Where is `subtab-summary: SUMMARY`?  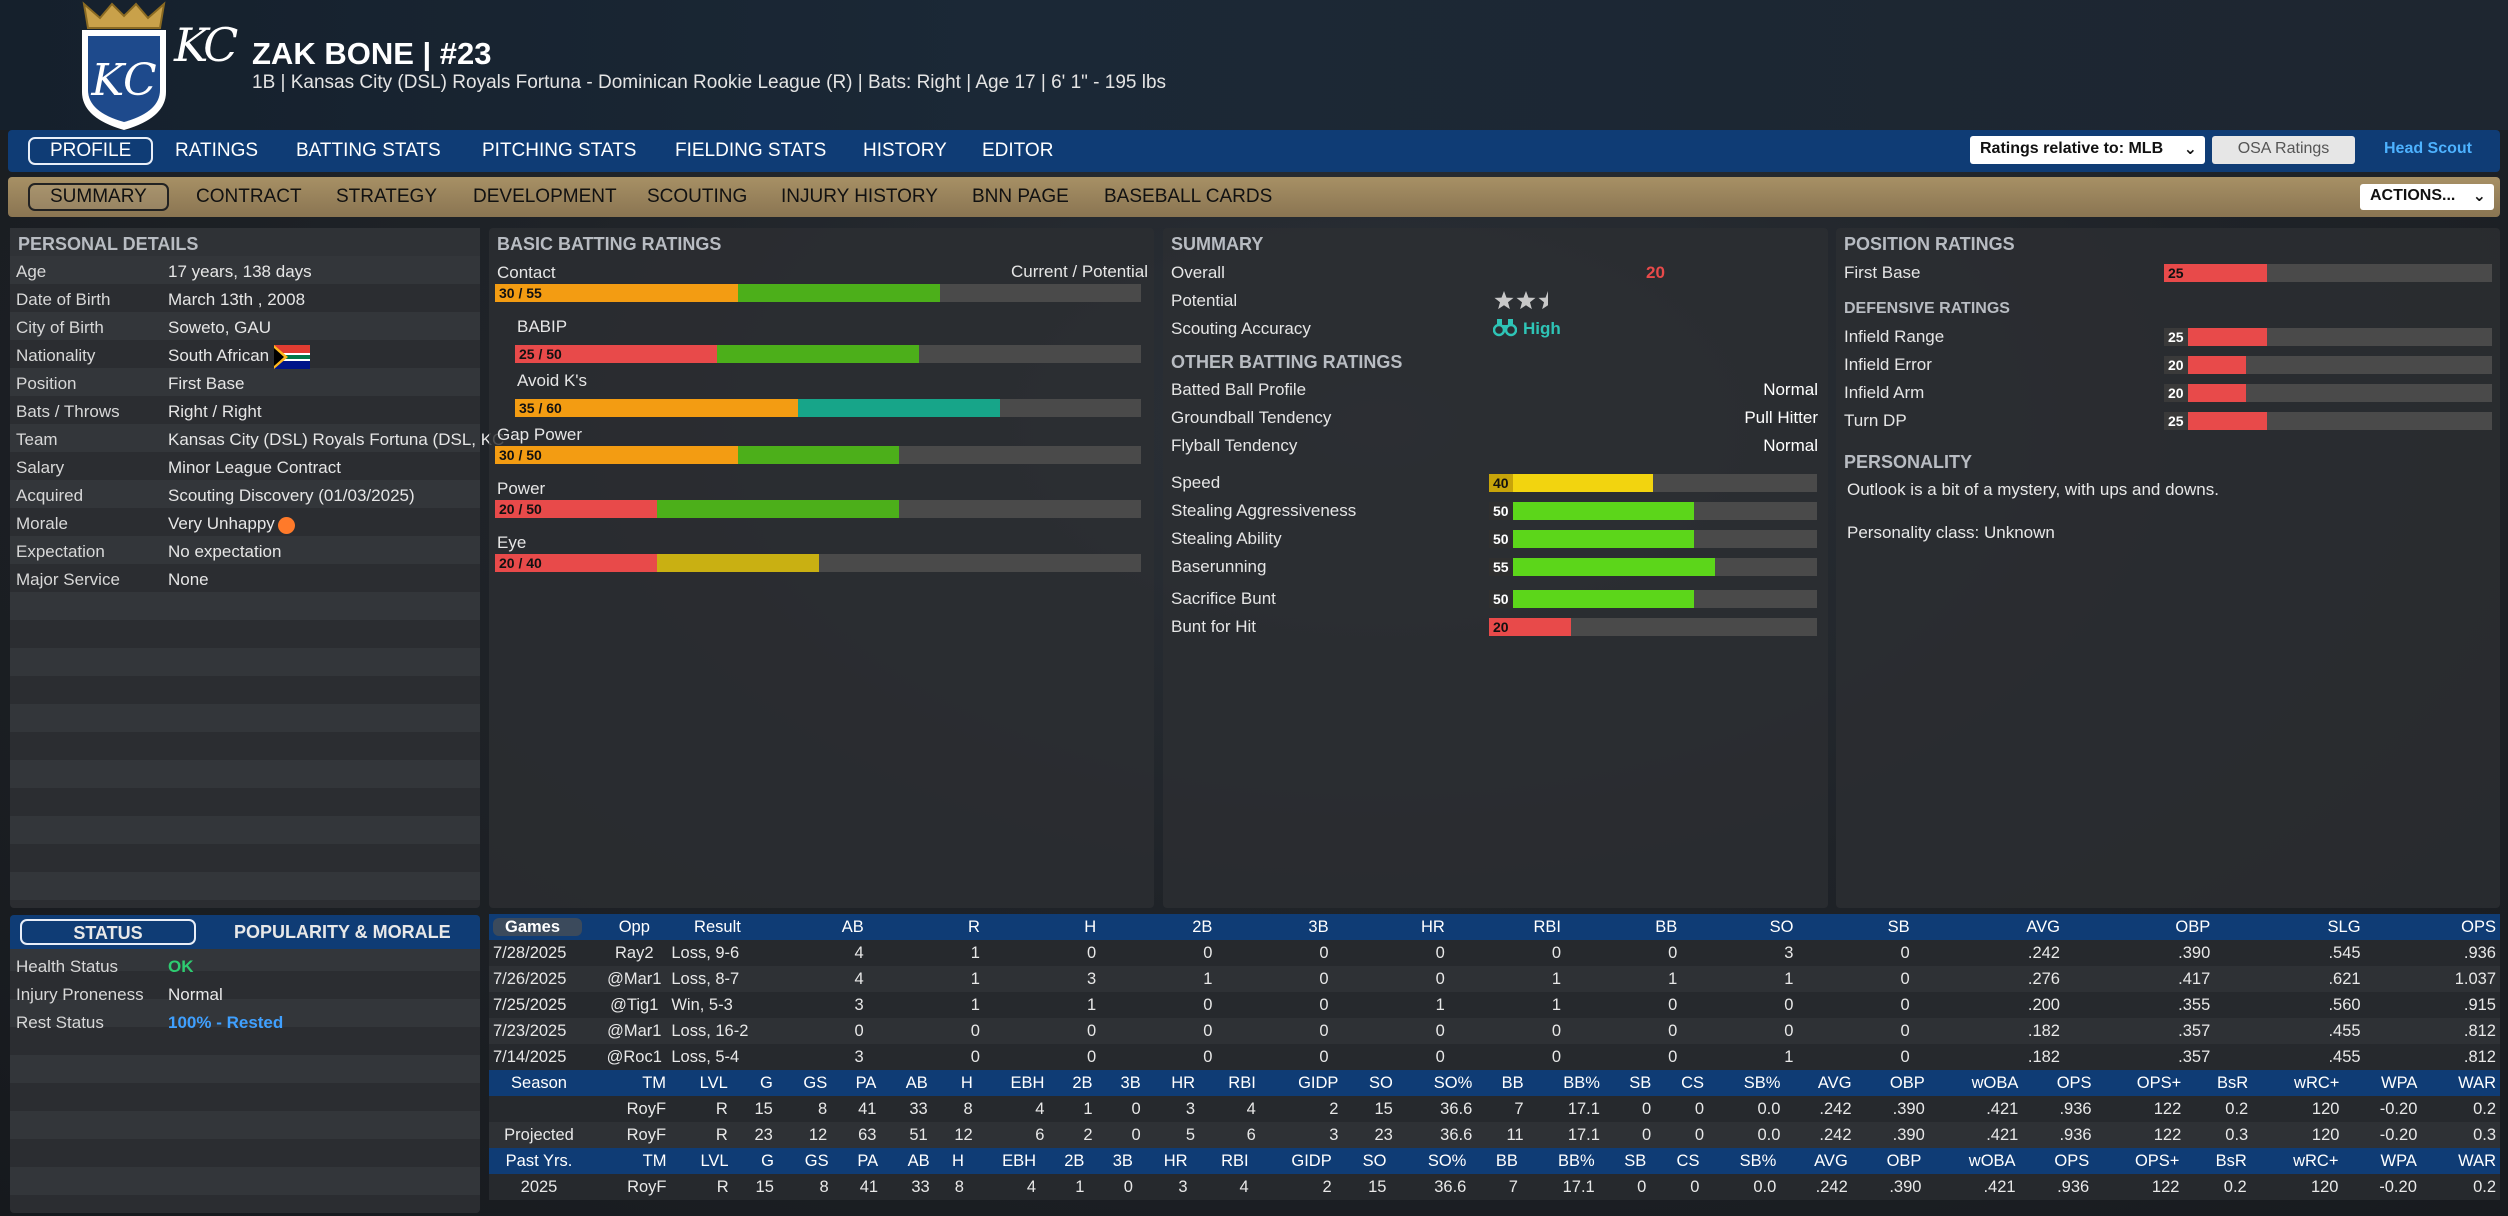
subtab-summary: SUMMARY is located at coordinates (98, 197).